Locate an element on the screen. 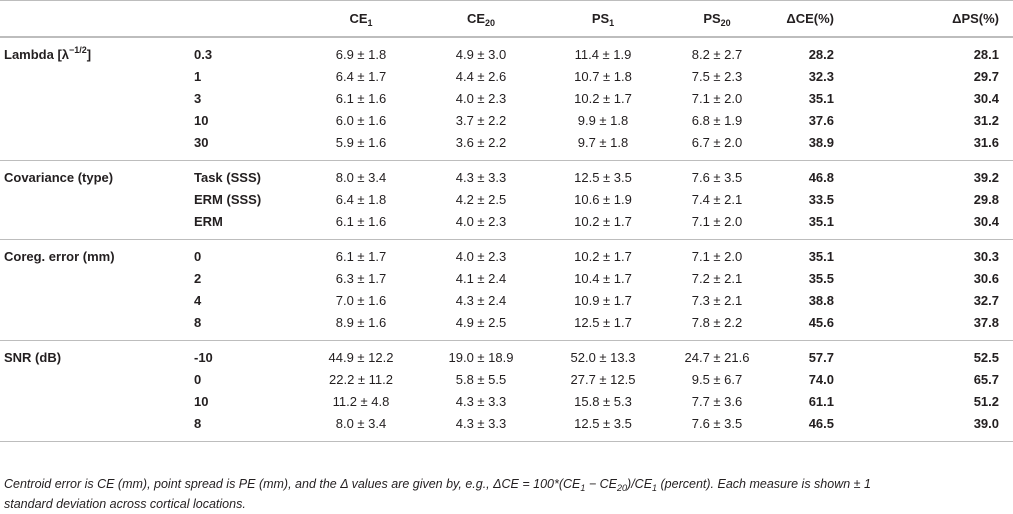 This screenshot has width=1013, height=514. caption-sub-3: 1 is located at coordinates (655, 488).